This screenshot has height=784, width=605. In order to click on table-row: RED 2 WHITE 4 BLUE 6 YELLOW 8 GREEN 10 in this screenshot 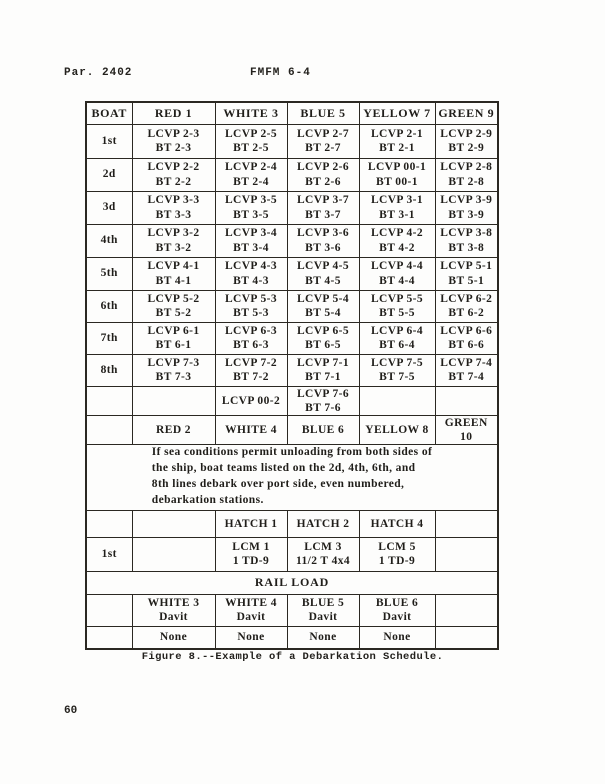, I will do `click(292, 429)`.